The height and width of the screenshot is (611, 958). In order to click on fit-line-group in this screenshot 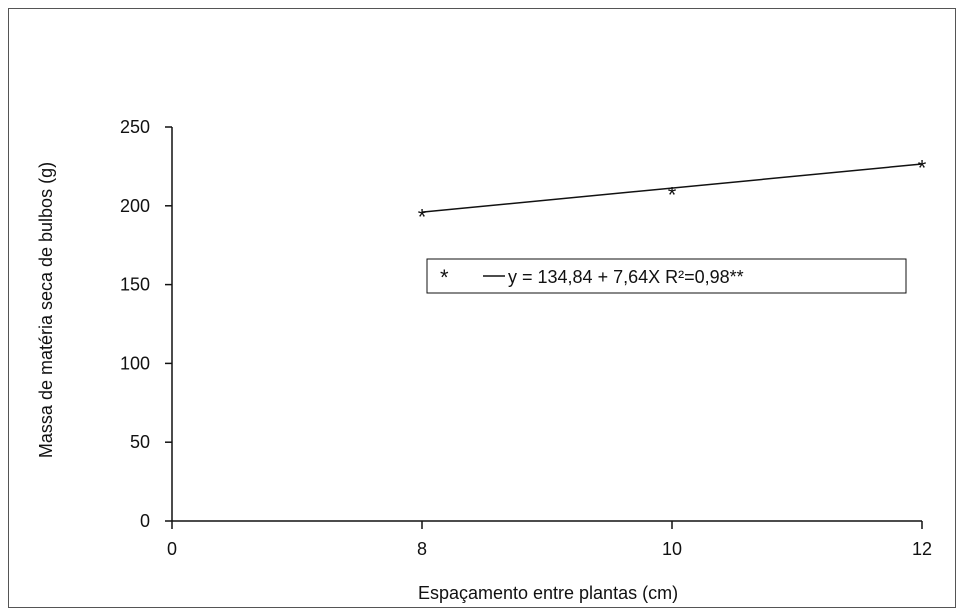, I will do `click(672, 188)`.